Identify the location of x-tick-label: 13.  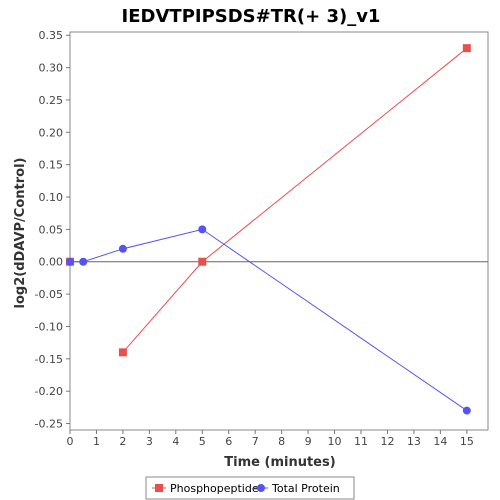
(414, 441).